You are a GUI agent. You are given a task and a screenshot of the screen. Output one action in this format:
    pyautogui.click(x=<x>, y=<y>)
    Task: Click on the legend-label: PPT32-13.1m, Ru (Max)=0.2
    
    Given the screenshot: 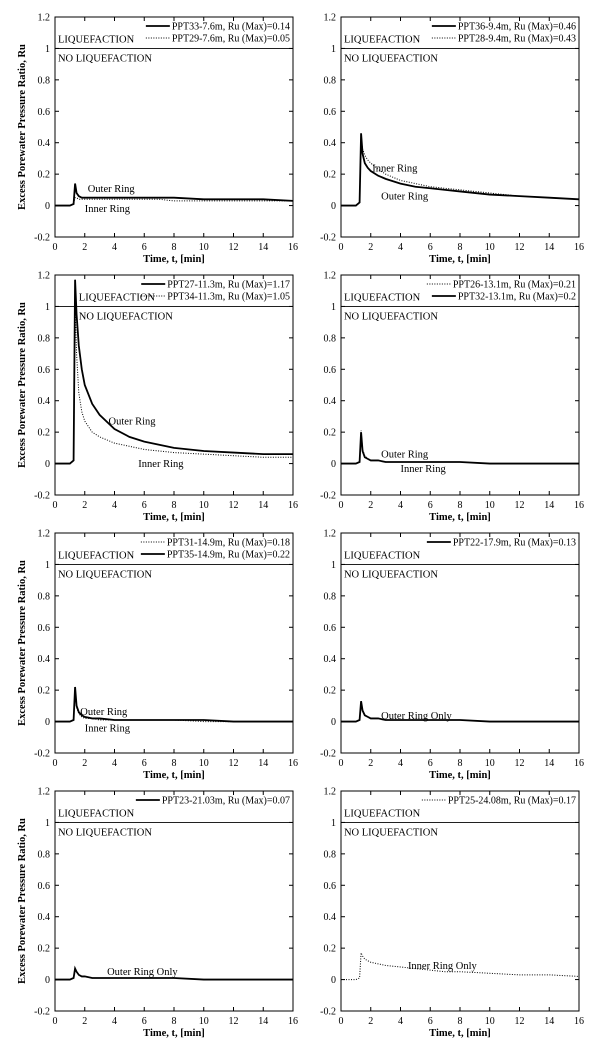 What is the action you would take?
    pyautogui.click(x=517, y=297)
    